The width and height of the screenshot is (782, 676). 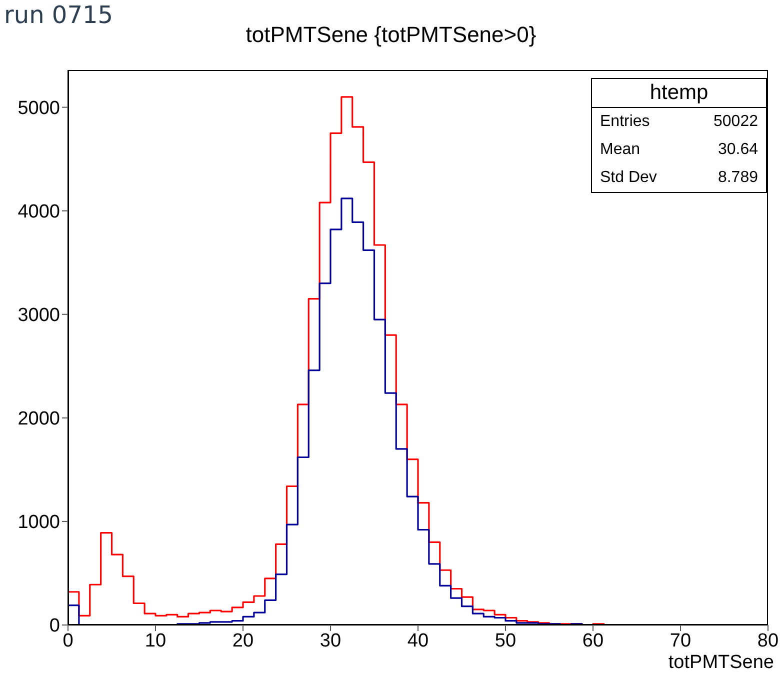 What do you see at coordinates (54, 626) in the screenshot?
I see `y-tick-label: 0` at bounding box center [54, 626].